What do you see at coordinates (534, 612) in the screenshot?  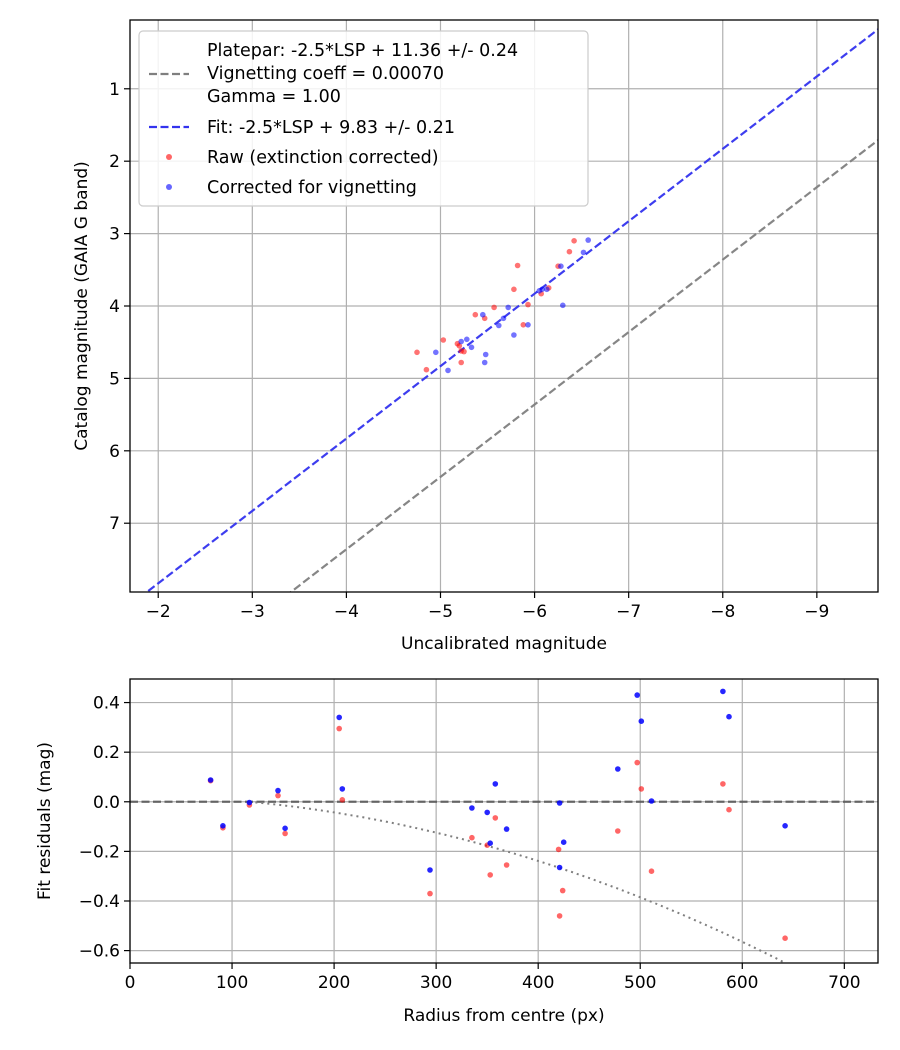 I see `x-tick-label: −6` at bounding box center [534, 612].